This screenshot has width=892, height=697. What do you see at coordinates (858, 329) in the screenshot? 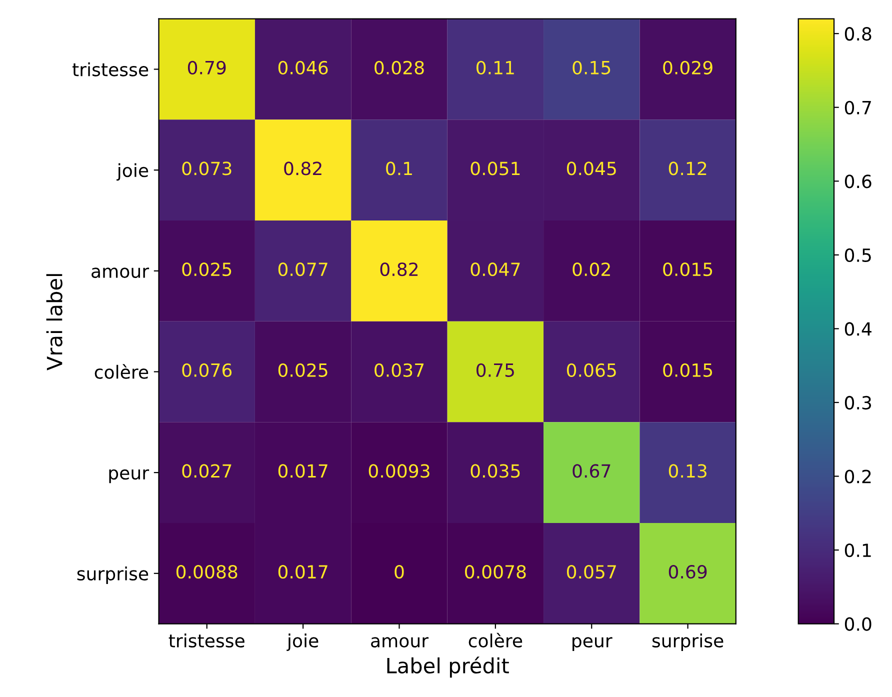
I see `color-bar-label: 0.4` at bounding box center [858, 329].